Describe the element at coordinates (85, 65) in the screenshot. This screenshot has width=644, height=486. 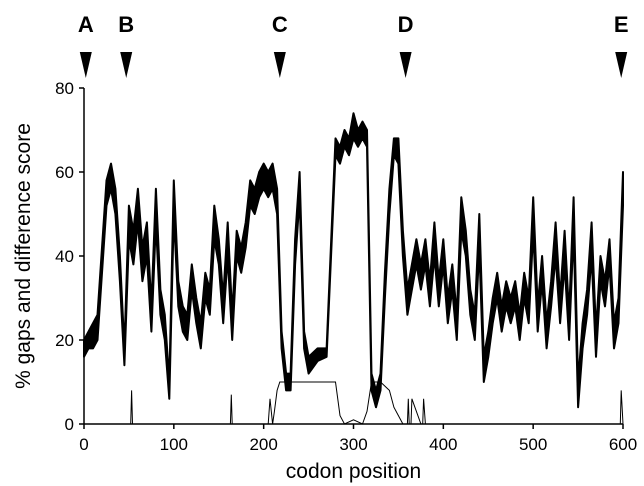
I see `marker-arrow-a` at that location.